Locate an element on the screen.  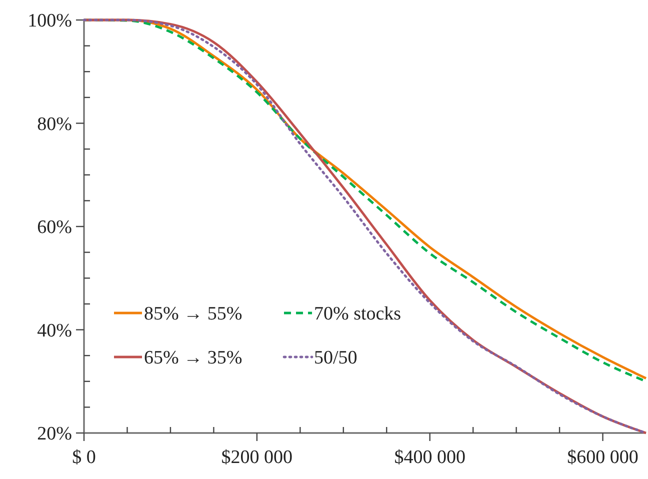
legend-label: 85% → 55% is located at coordinates (193, 314).